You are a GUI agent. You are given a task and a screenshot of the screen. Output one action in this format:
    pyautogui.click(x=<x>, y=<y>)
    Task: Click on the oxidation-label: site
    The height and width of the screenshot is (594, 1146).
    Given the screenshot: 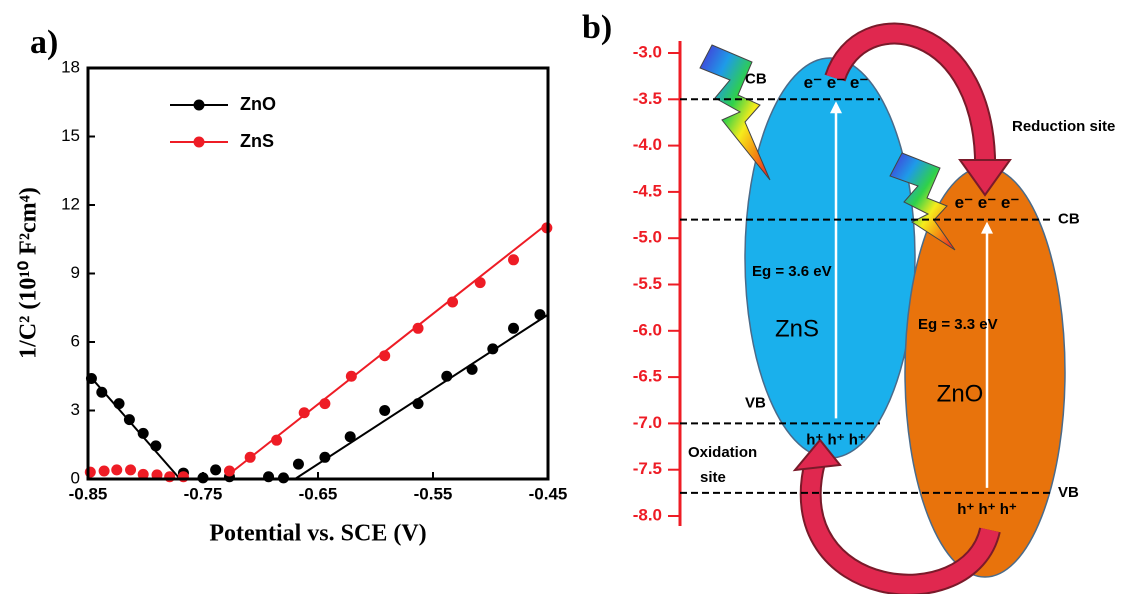 What is the action you would take?
    pyautogui.click(x=713, y=477)
    